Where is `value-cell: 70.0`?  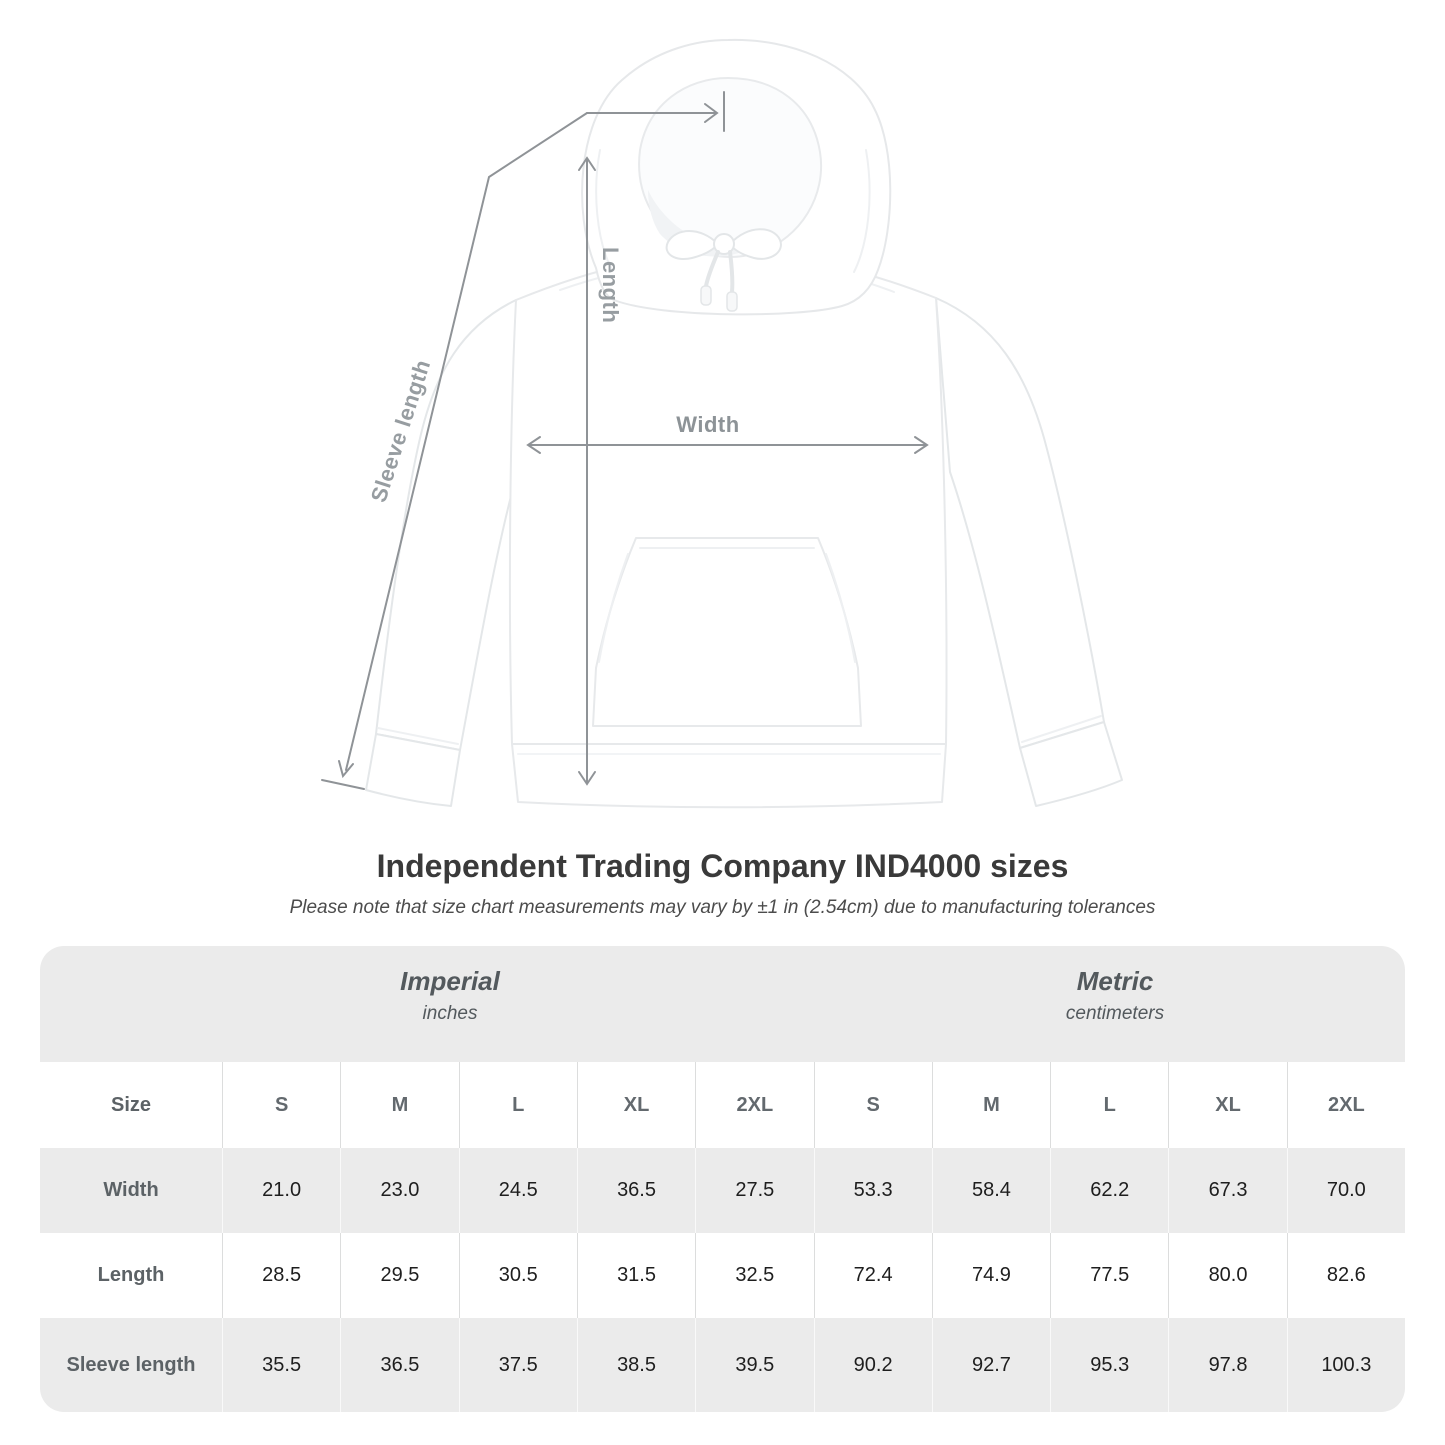 value-cell: 70.0 is located at coordinates (1345, 1190).